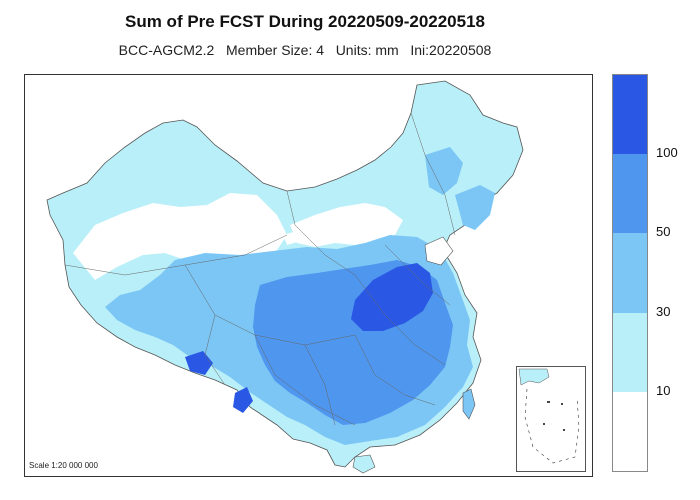 This screenshot has width=700, height=500. What do you see at coordinates (554, 416) in the screenshot?
I see `inset-islands` at bounding box center [554, 416].